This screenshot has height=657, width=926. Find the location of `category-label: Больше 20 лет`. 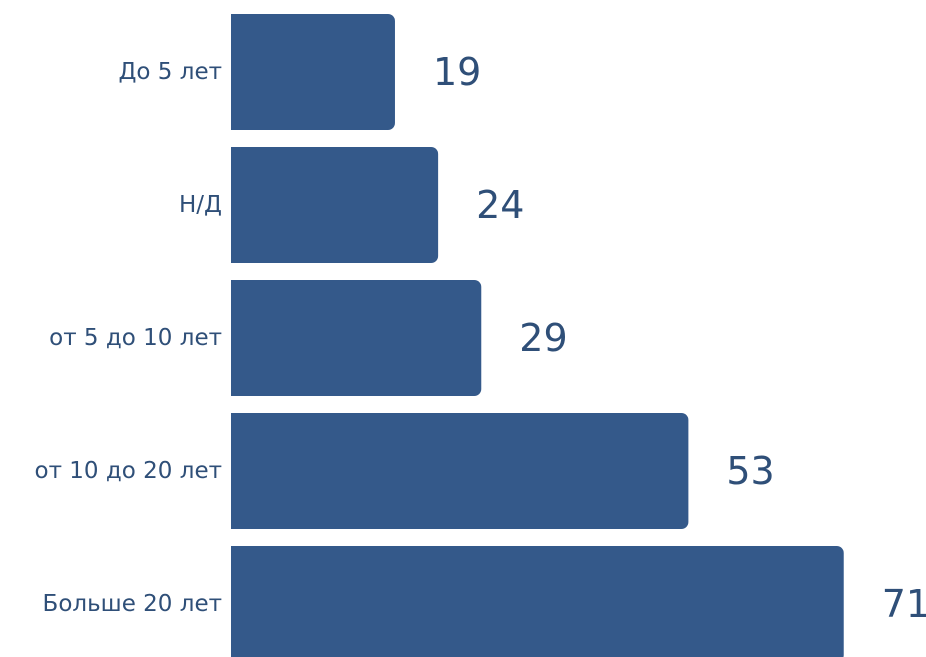

category-label: Больше 20 лет is located at coordinates (132, 604).